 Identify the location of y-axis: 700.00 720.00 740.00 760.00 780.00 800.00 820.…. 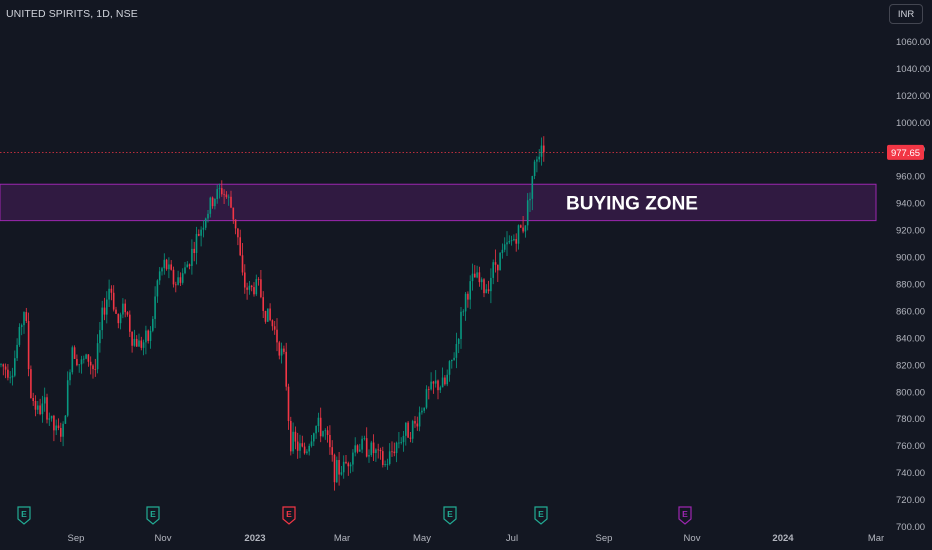
(908, 285).